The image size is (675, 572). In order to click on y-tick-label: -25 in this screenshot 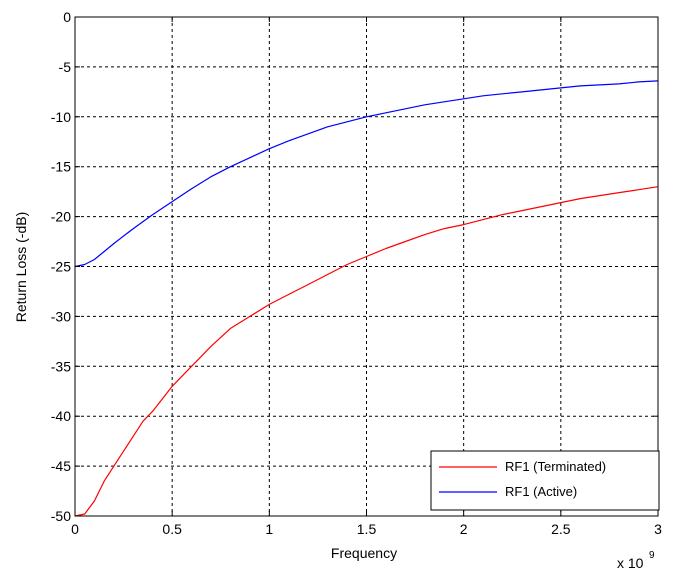, I will do `click(61, 267)`.